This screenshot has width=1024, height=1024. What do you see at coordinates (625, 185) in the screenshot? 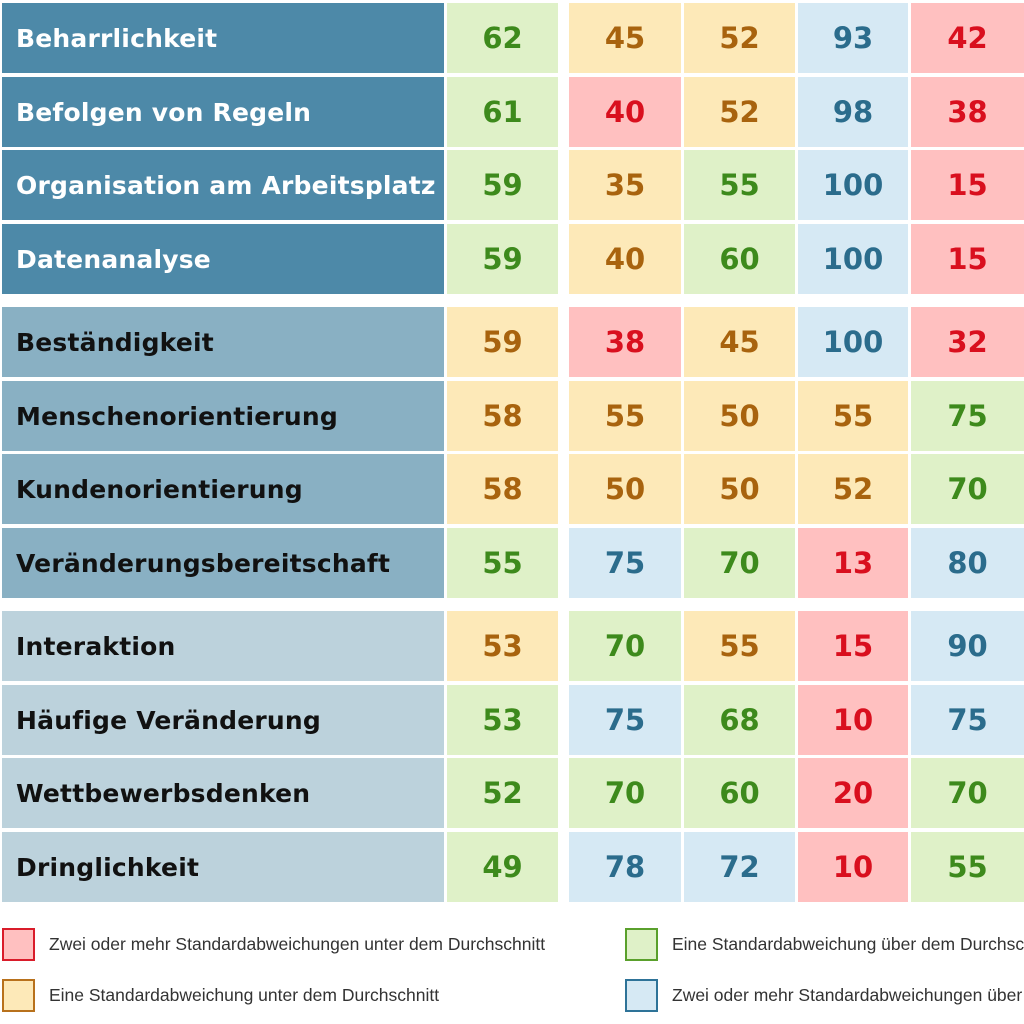
I see `score-cell: 35` at bounding box center [625, 185].